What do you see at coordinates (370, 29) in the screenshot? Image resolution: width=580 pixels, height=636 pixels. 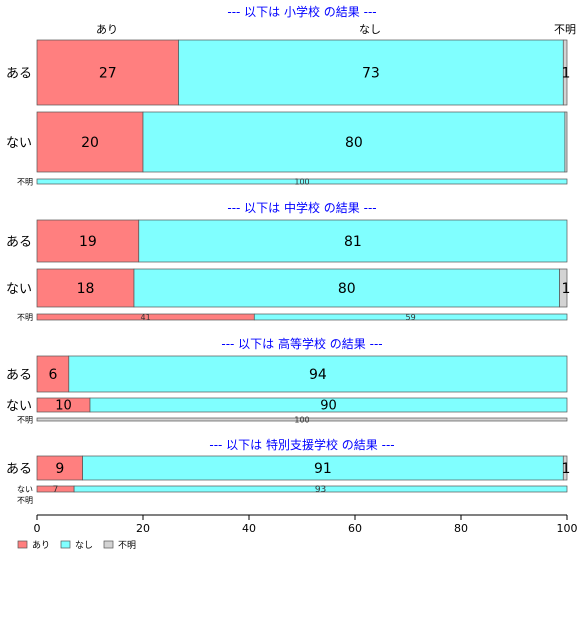 I see `top-label-nashi: なし` at bounding box center [370, 29].